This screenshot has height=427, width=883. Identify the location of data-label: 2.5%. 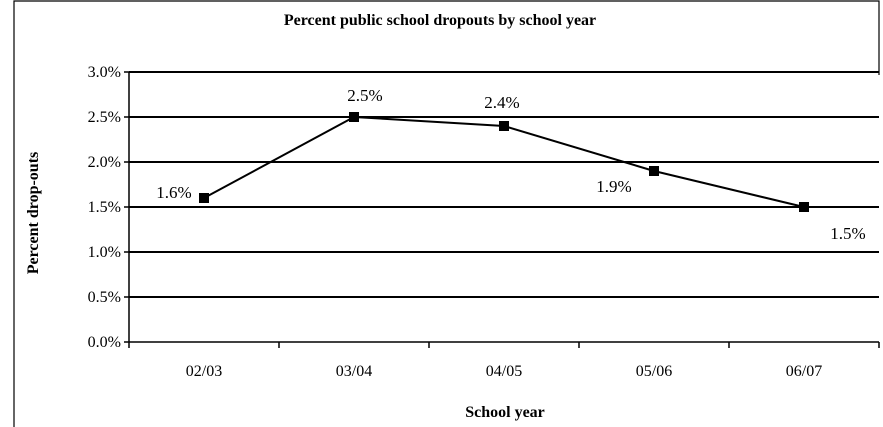
(364, 95).